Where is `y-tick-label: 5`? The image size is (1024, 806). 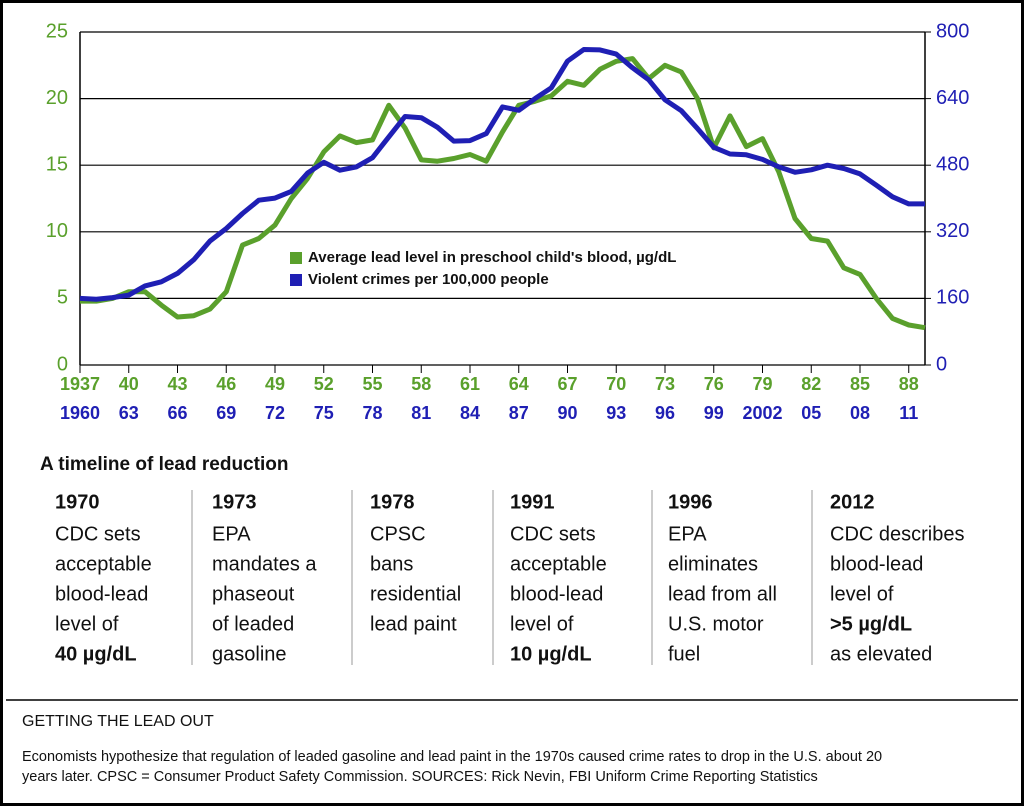 y-tick-label: 5 is located at coordinates (62, 298).